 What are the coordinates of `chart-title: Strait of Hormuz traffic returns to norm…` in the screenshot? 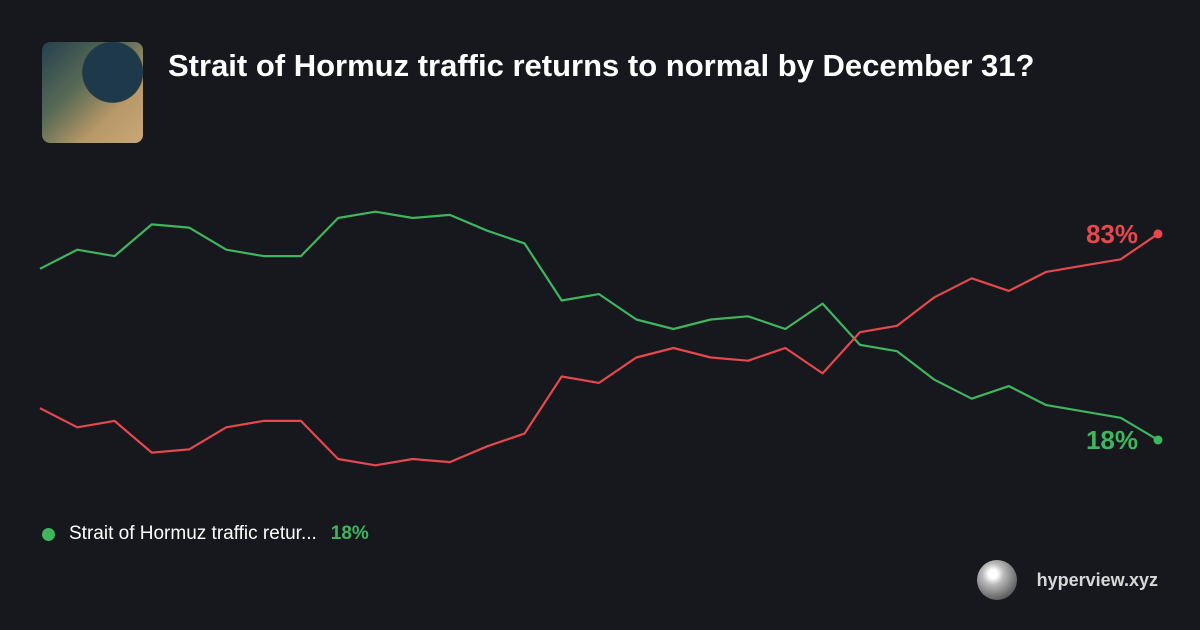 It's located at (601, 65).